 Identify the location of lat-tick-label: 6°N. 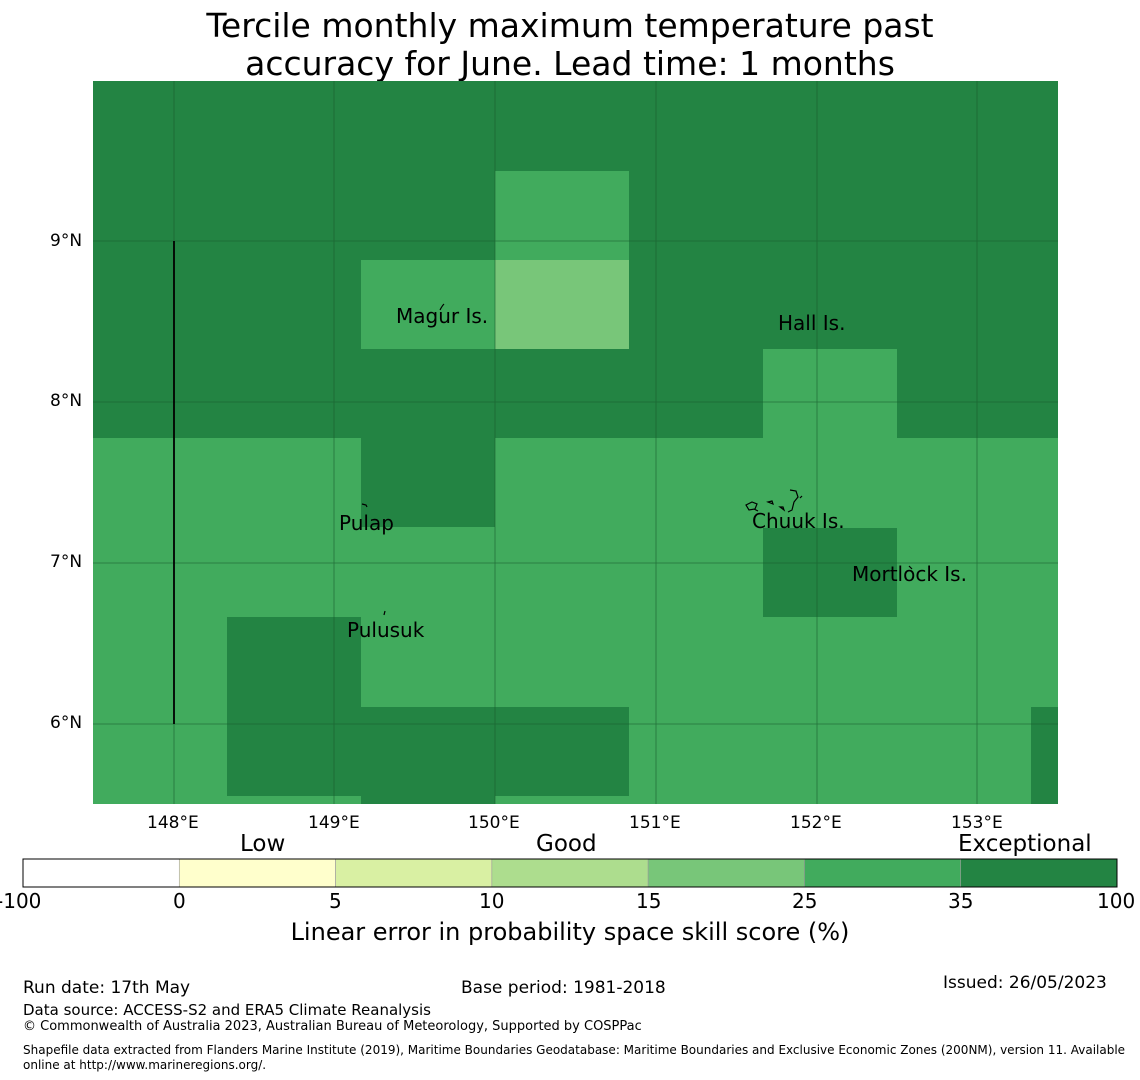
(66, 723).